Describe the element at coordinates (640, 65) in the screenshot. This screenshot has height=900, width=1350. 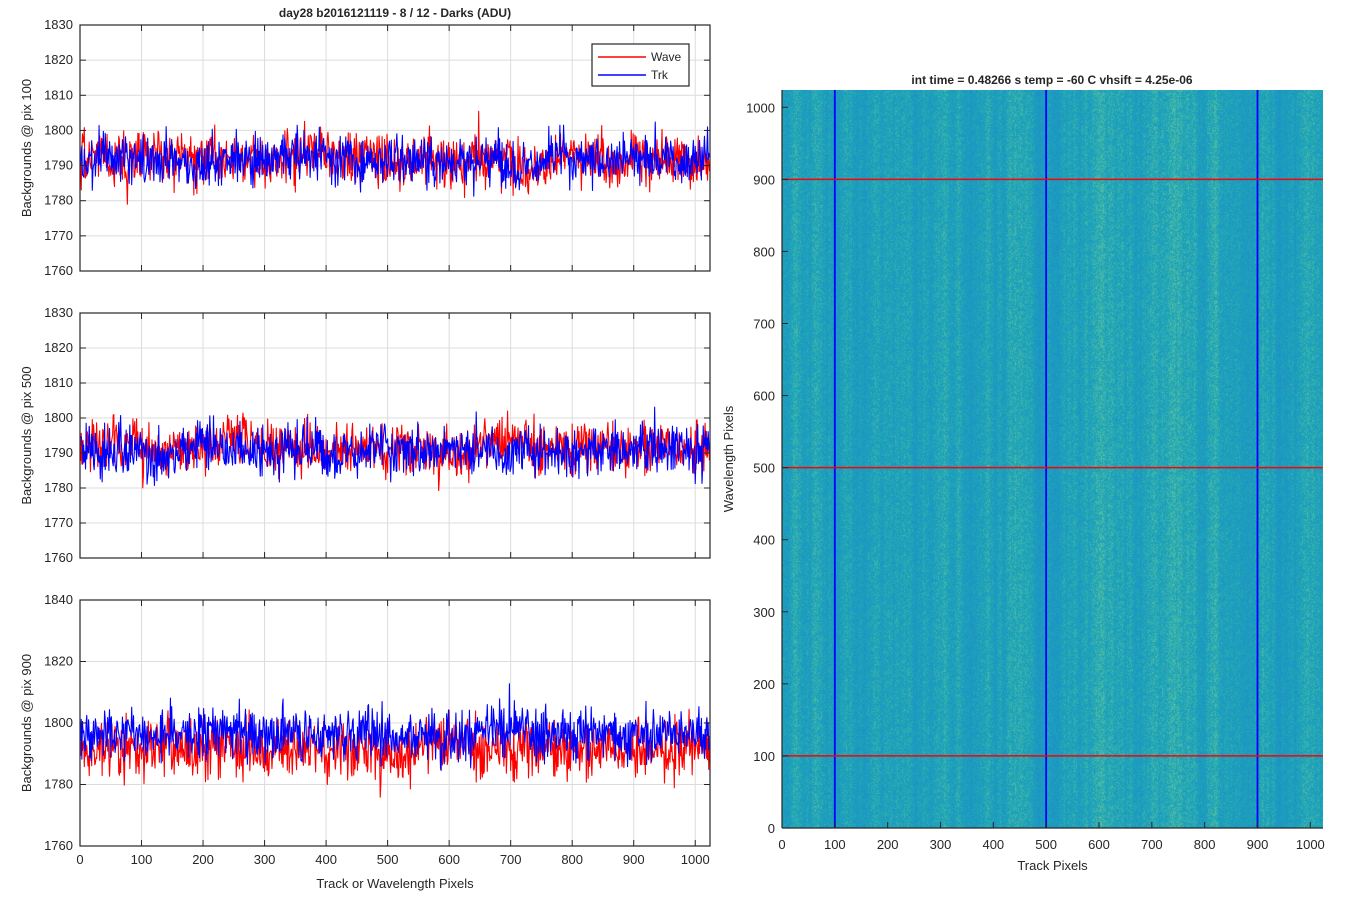
I see `legend: Wave Trk` at that location.